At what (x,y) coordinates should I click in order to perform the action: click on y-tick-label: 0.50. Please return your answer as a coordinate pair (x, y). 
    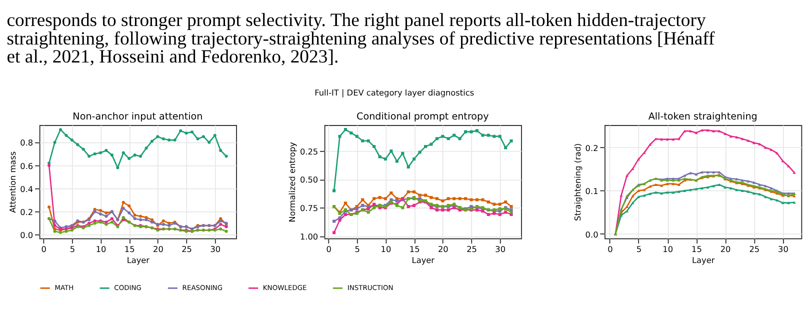
    Looking at the image, I should click on (309, 179).